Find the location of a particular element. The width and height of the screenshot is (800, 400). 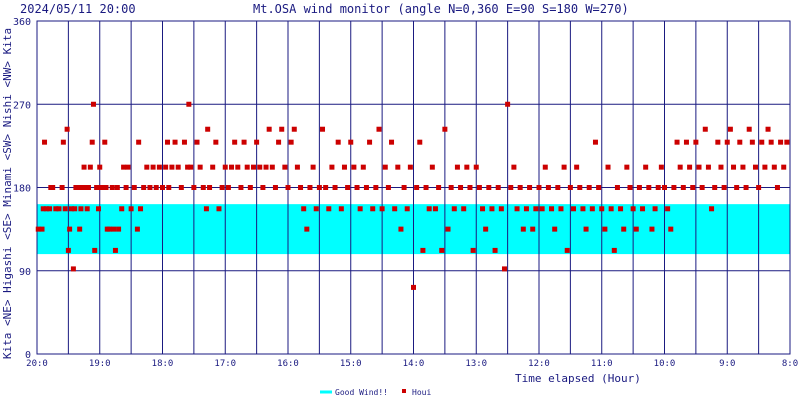

x-tick-label: 14:0 is located at coordinates (414, 364).